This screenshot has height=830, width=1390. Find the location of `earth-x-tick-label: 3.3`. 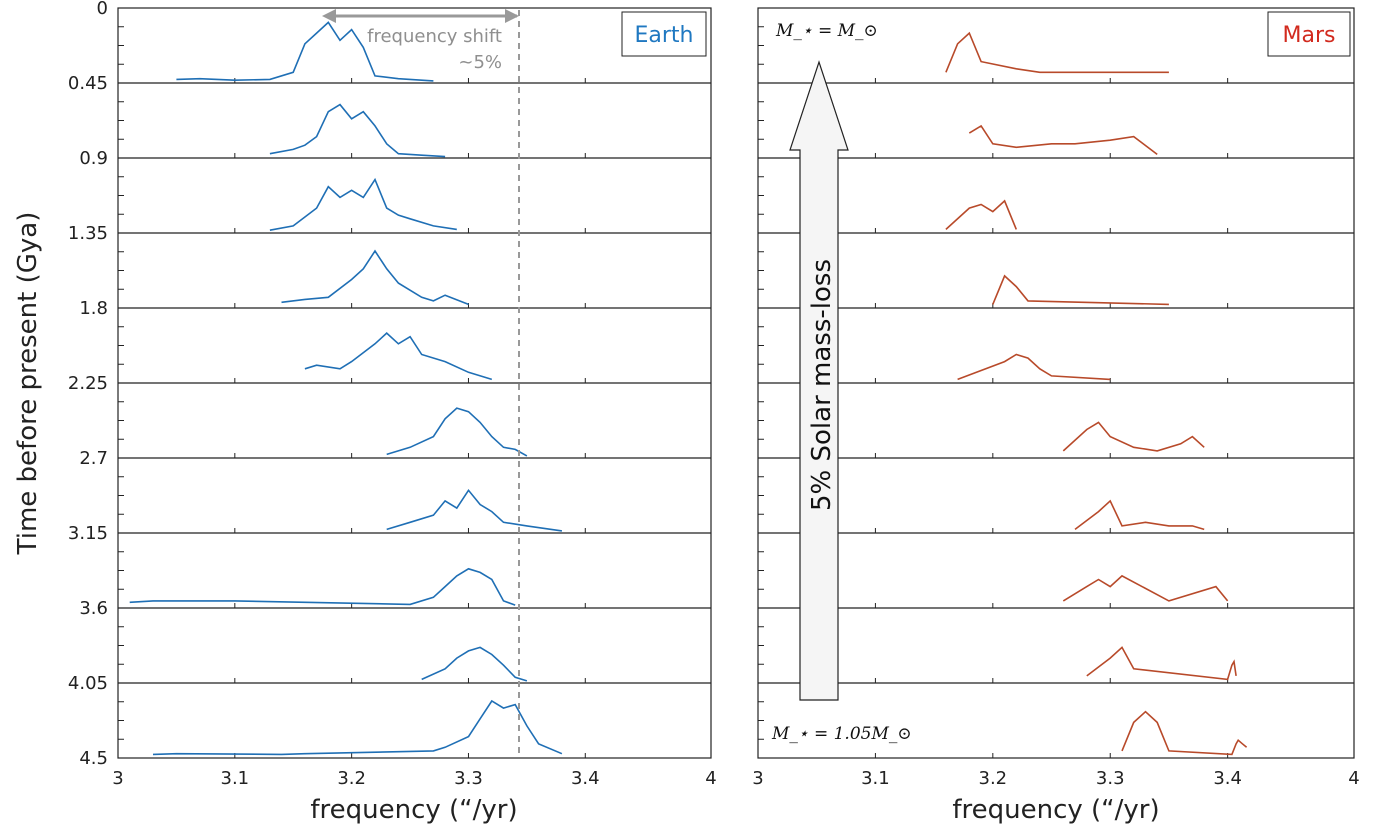

earth-x-tick-label: 3.3 is located at coordinates (468, 778).